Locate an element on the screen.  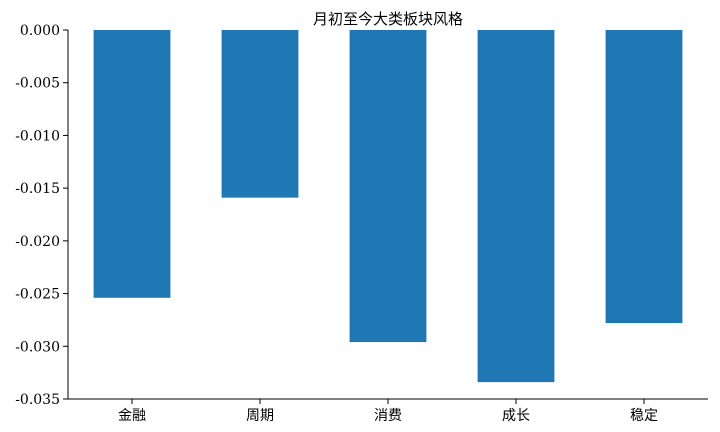
bar-稳定 is located at coordinates (644, 177).